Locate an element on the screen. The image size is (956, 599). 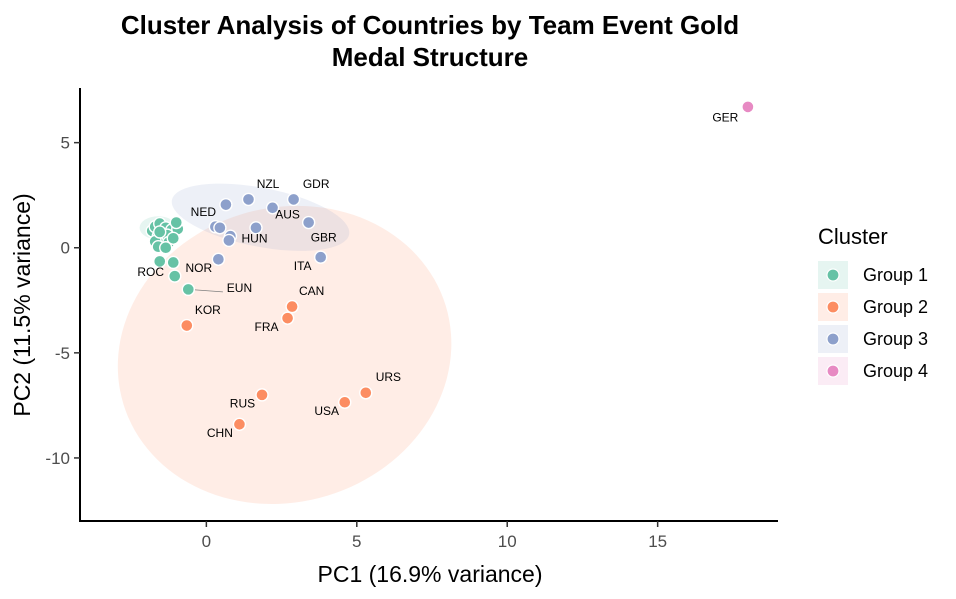
point-label-ger: GER is located at coordinates (725, 118).